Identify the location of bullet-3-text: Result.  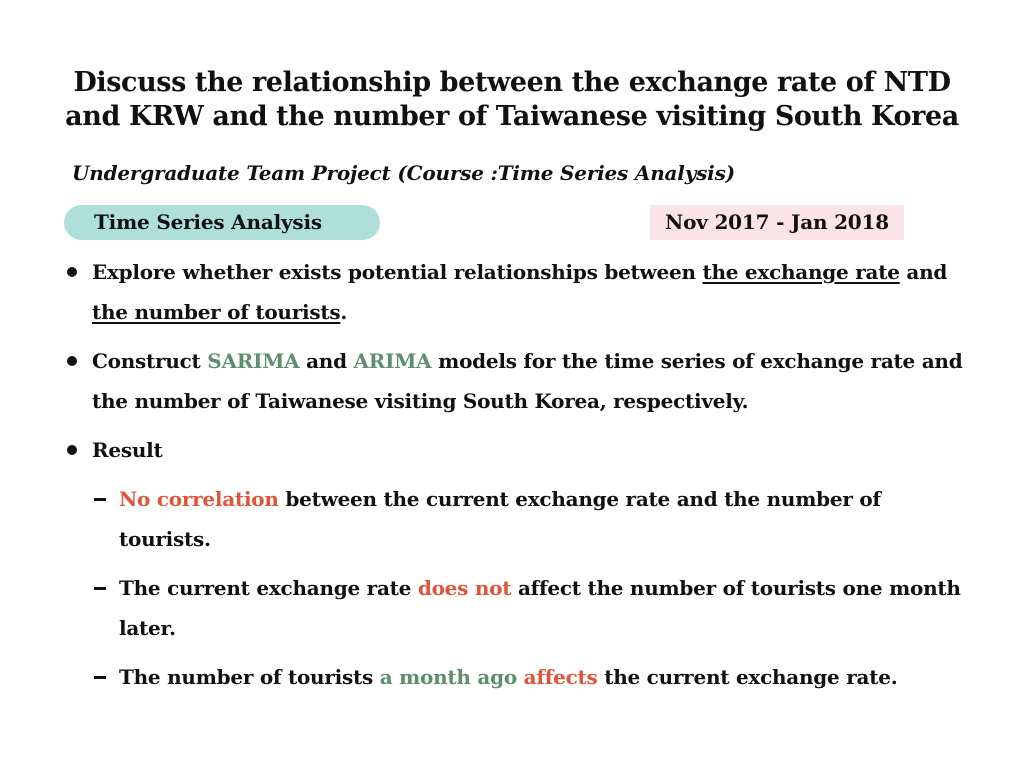
(532, 450).